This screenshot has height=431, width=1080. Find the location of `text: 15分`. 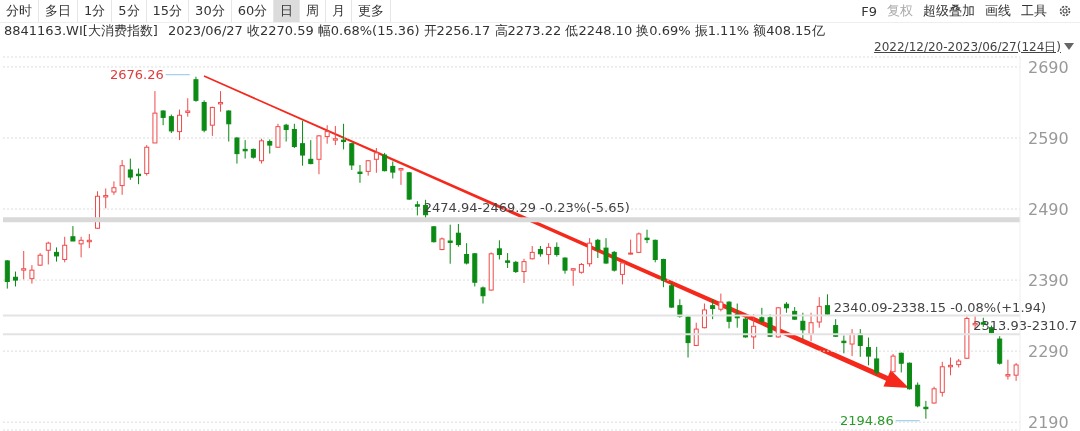

text: 15分 is located at coordinates (168, 11).